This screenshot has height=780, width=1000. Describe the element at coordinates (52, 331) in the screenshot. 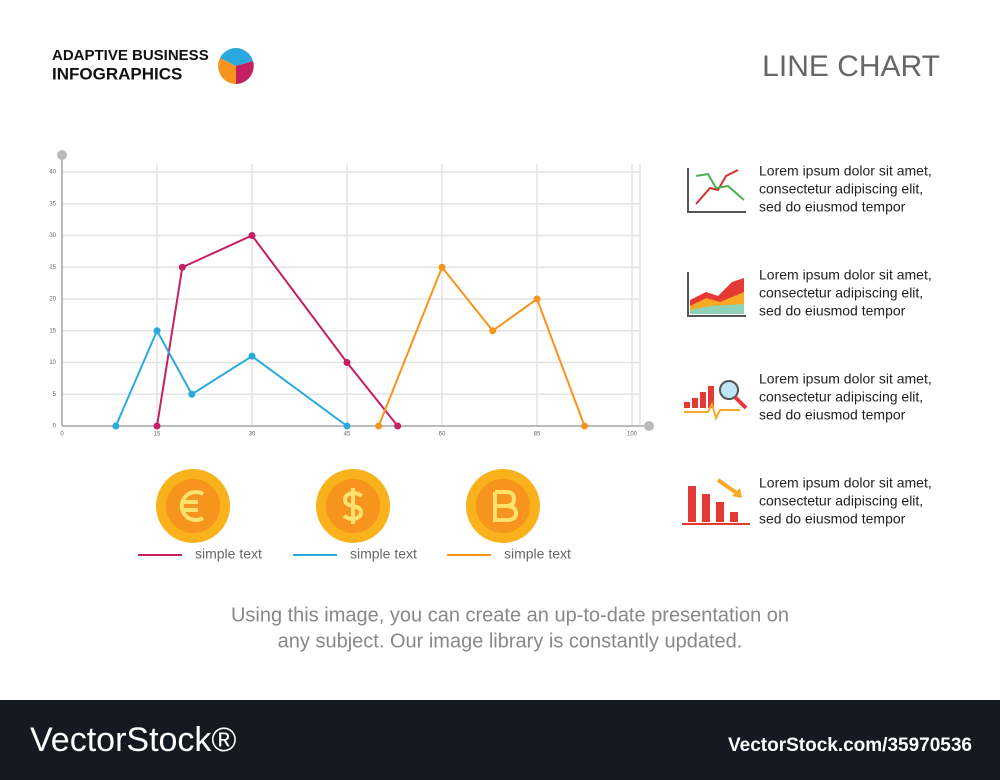

I see `y-tick-label: 15` at that location.